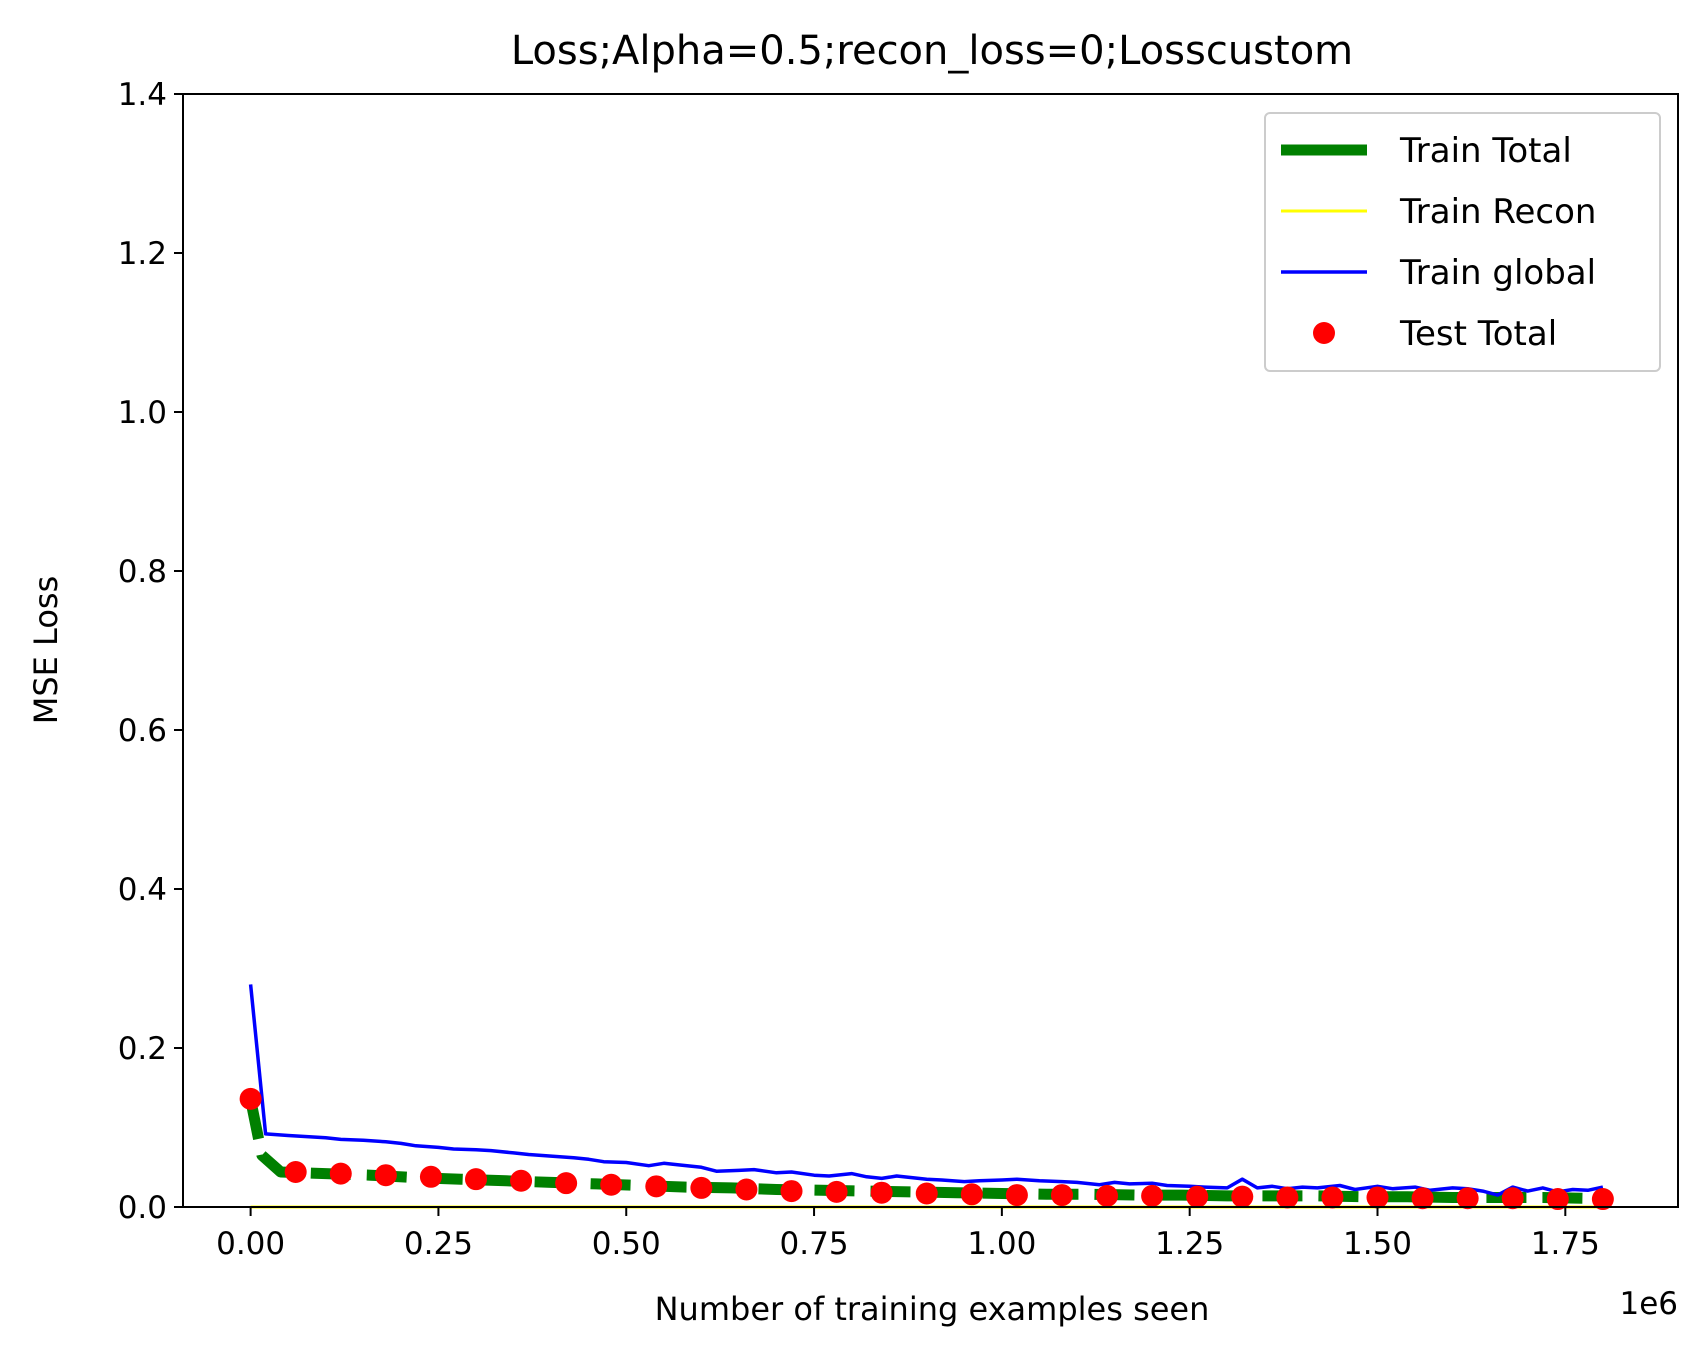  Describe the element at coordinates (142, 890) in the screenshot. I see `y-tick-label: 0.4` at that location.